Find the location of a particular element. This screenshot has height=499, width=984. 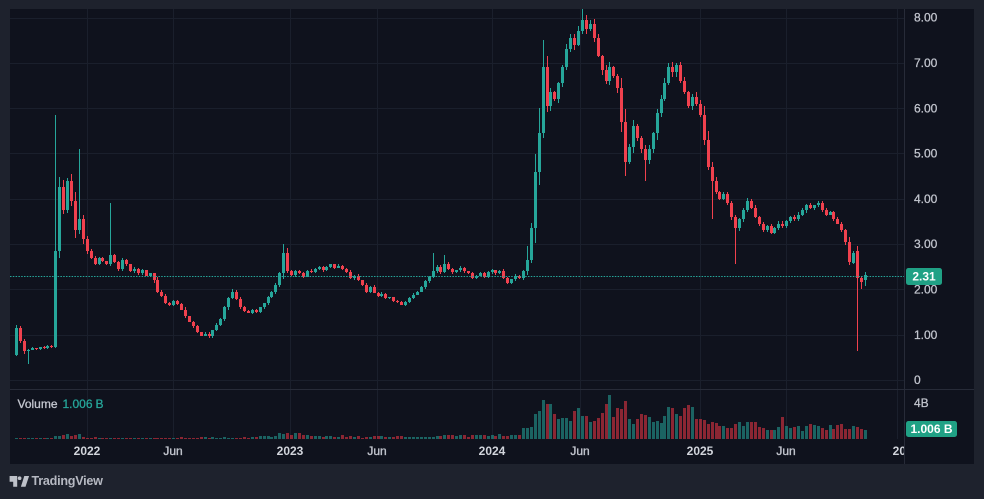

svg-text: 4B is located at coordinates (921, 403).